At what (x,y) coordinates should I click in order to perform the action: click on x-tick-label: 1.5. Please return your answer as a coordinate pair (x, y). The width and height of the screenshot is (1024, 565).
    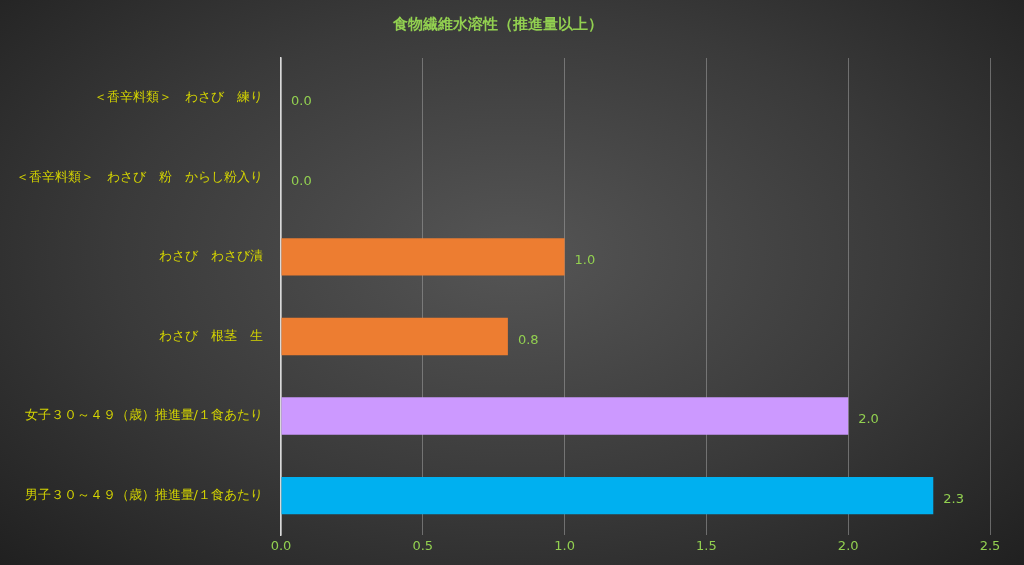
    Looking at the image, I should click on (706, 545).